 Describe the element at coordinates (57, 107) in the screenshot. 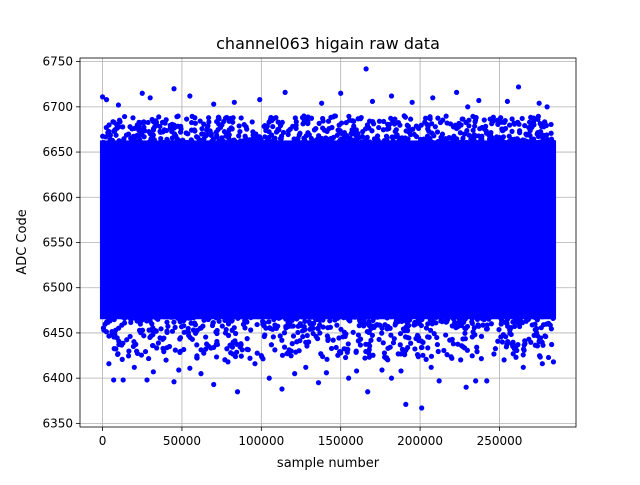

I see `y-tick-label: 6700` at that location.